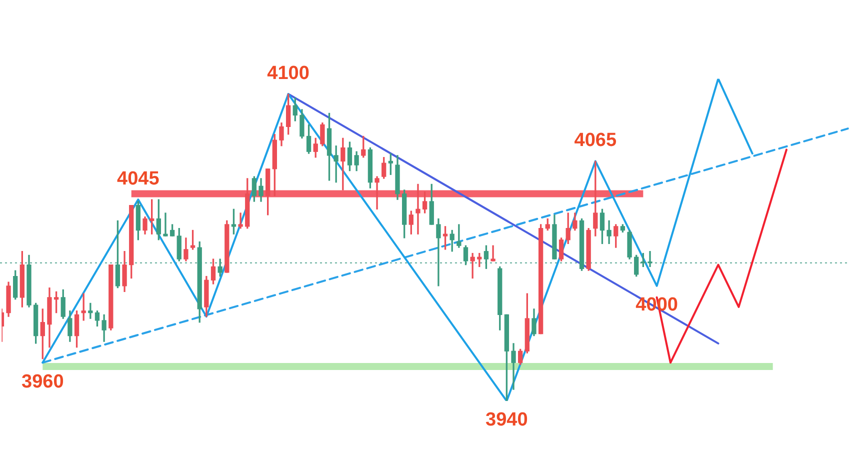  What do you see at coordinates (43, 381) in the screenshot?
I see `annotation: 3960` at bounding box center [43, 381].